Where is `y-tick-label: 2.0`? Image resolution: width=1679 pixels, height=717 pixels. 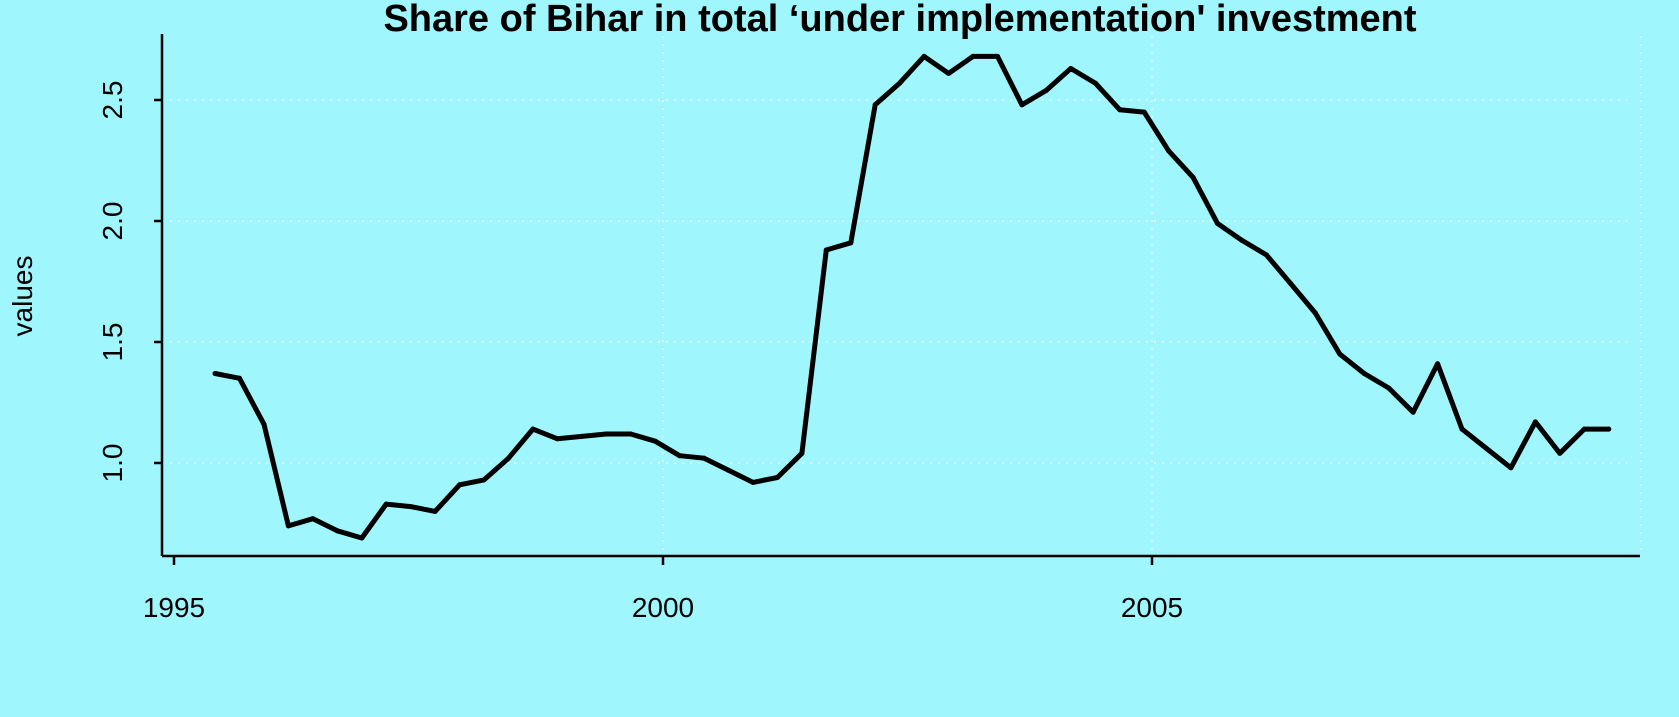
y-tick-label: 2.0 is located at coordinates (112, 221).